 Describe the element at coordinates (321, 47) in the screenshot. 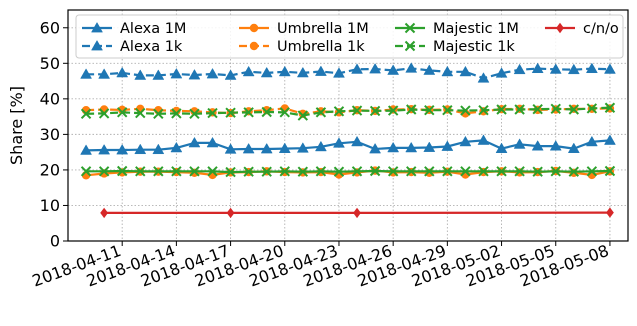

I see `legend-umbrella-1k-label: Umbrella 1k` at that location.